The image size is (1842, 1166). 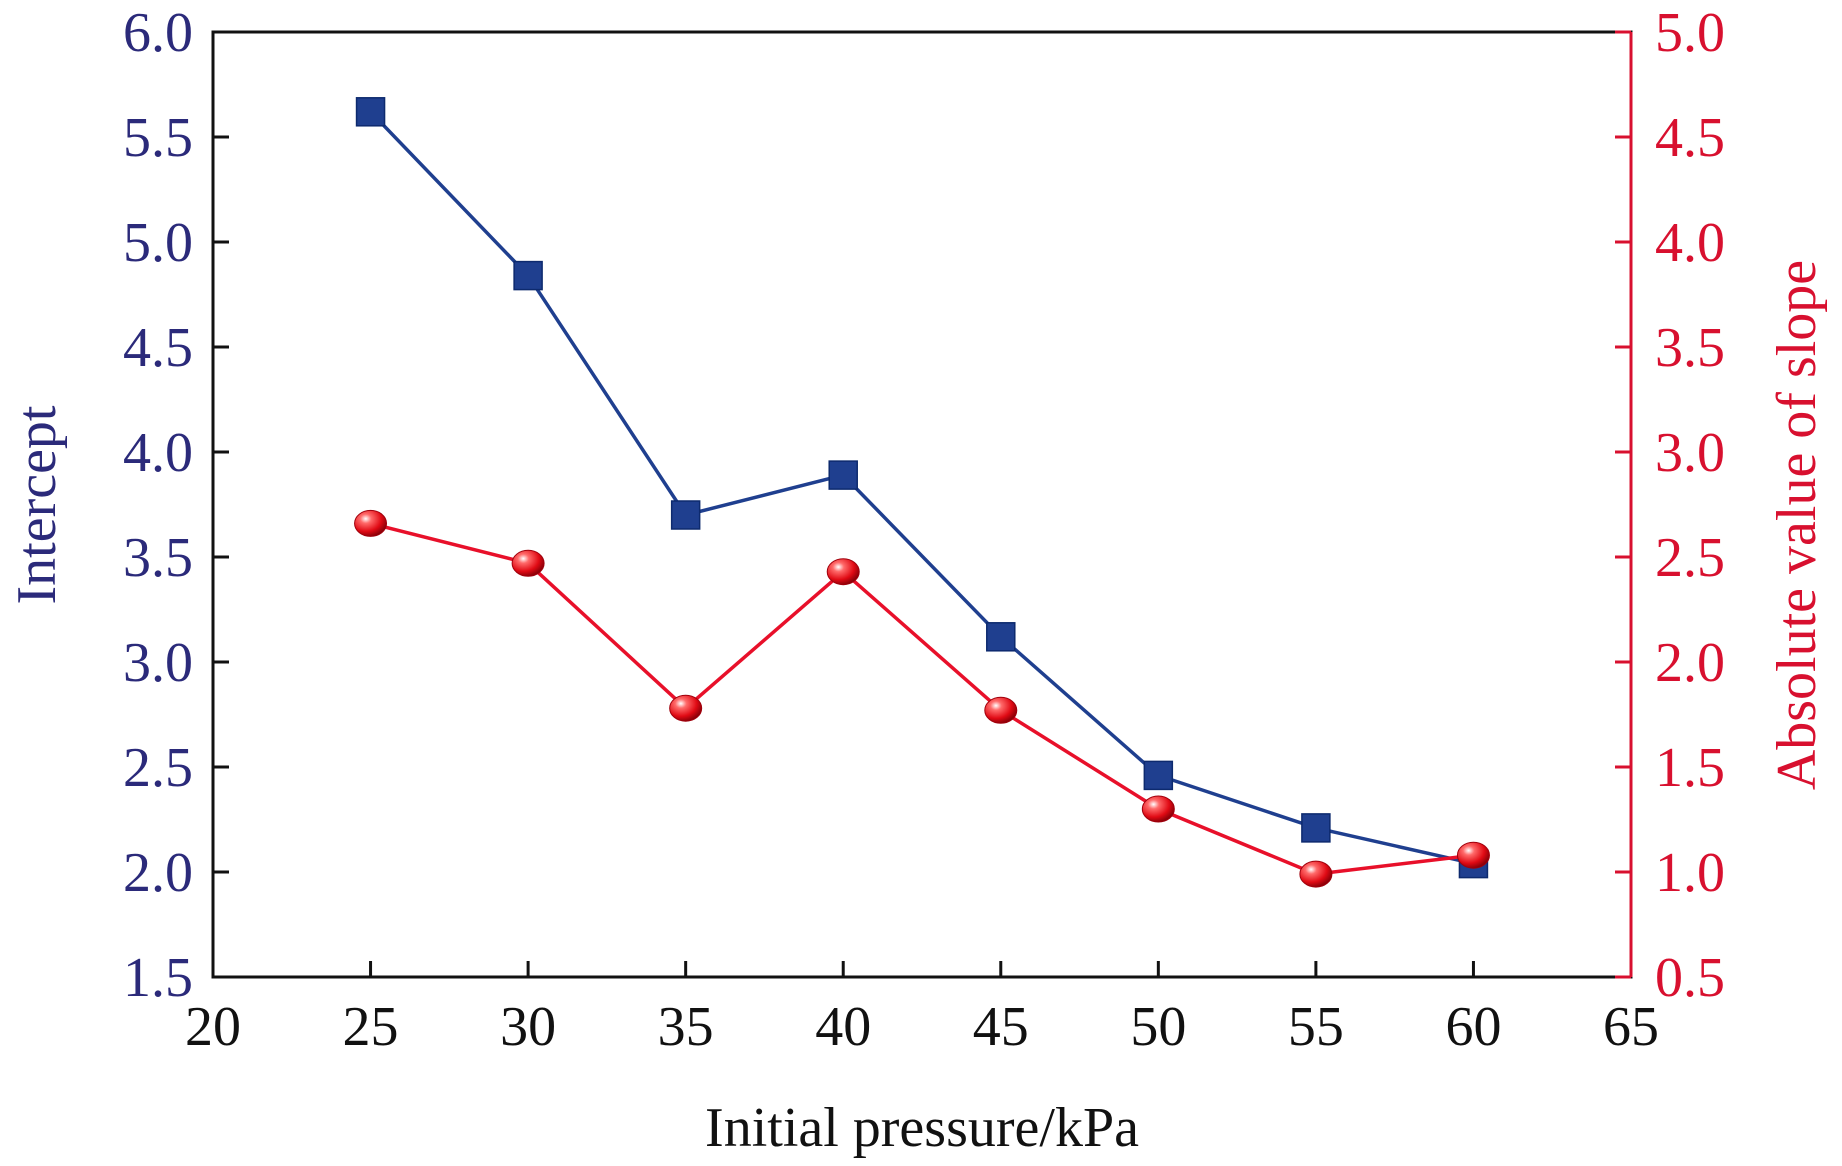 What do you see at coordinates (158, 453) in the screenshot?
I see `y-left-tick-label: 4.0` at bounding box center [158, 453].